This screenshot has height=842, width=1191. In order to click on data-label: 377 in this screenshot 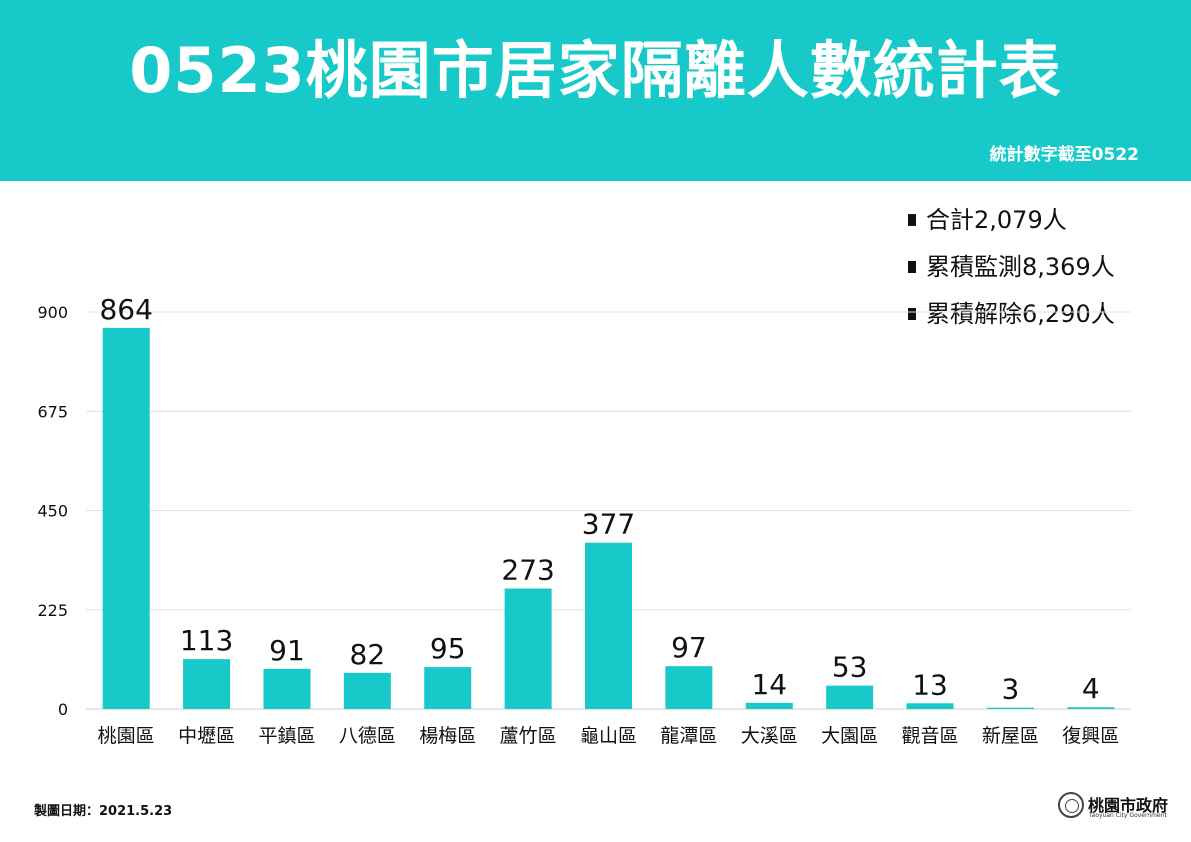, I will do `click(608, 524)`.